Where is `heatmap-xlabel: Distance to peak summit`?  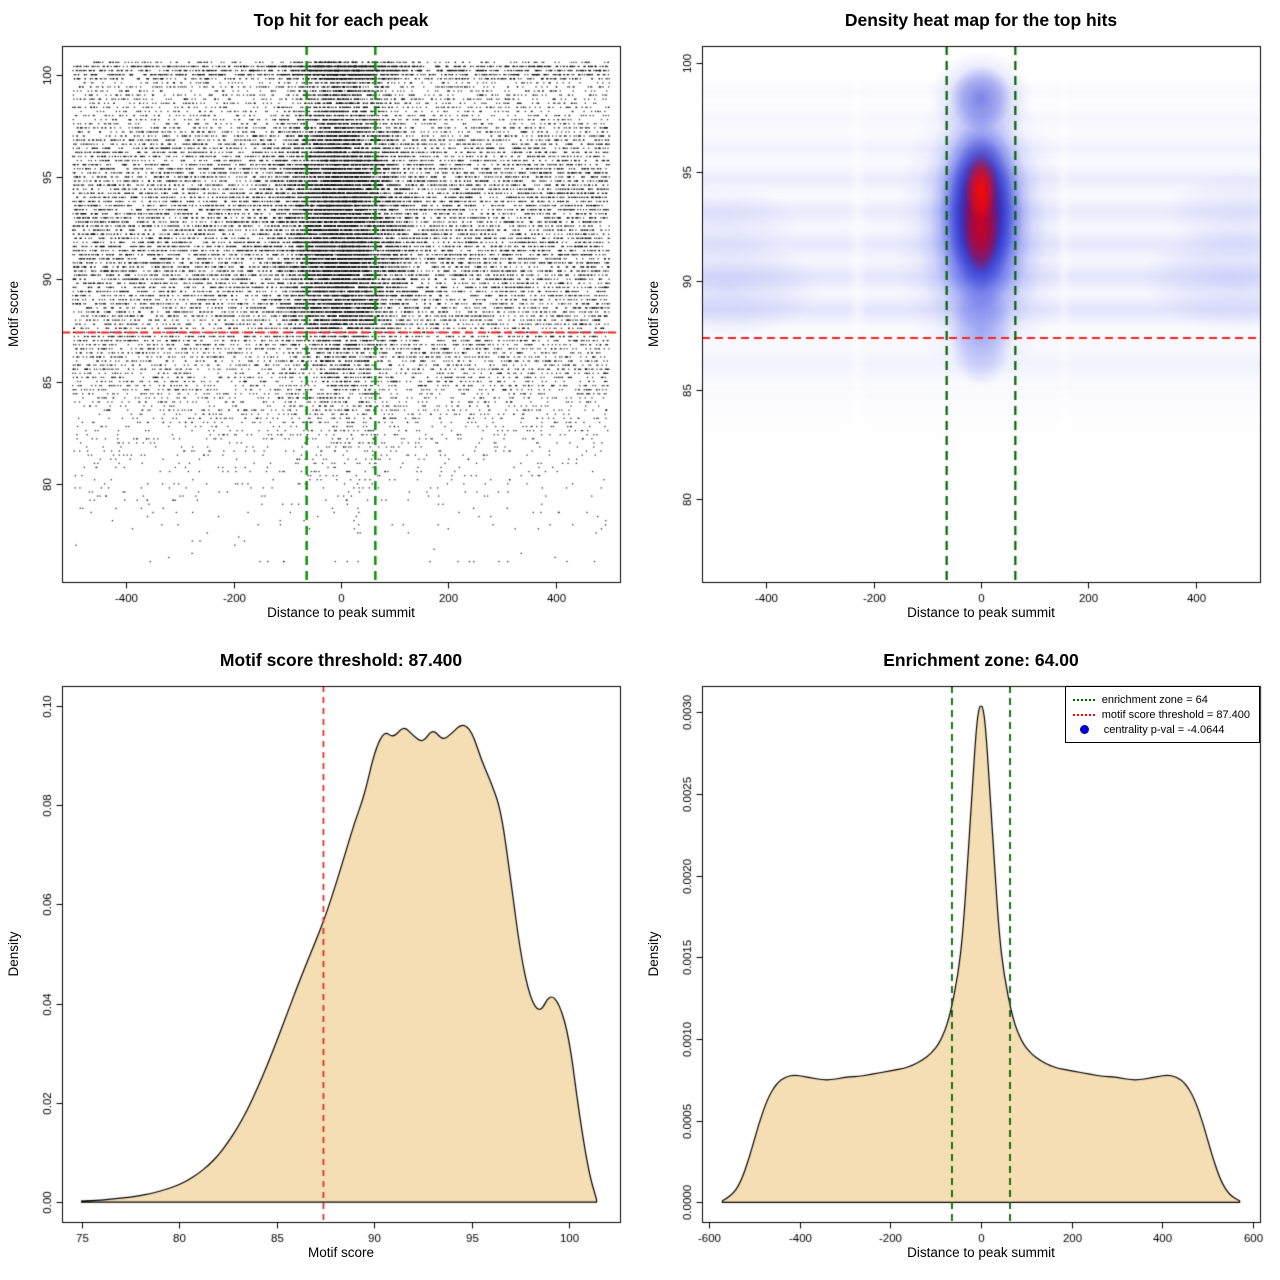 heatmap-xlabel: Distance to peak summit is located at coordinates (981, 612).